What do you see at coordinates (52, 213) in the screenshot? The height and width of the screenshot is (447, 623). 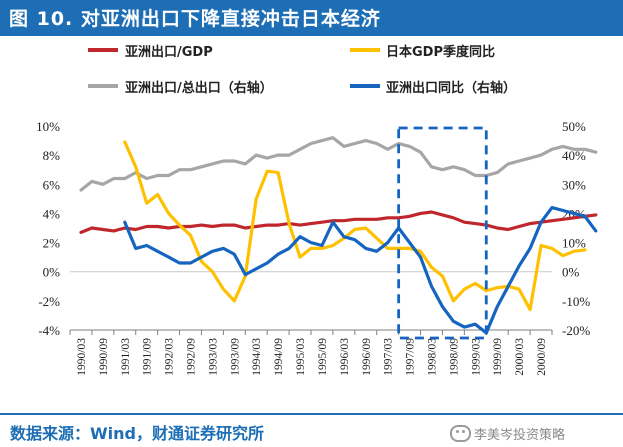 I see `y-left-tick-label: 4%` at bounding box center [52, 213].